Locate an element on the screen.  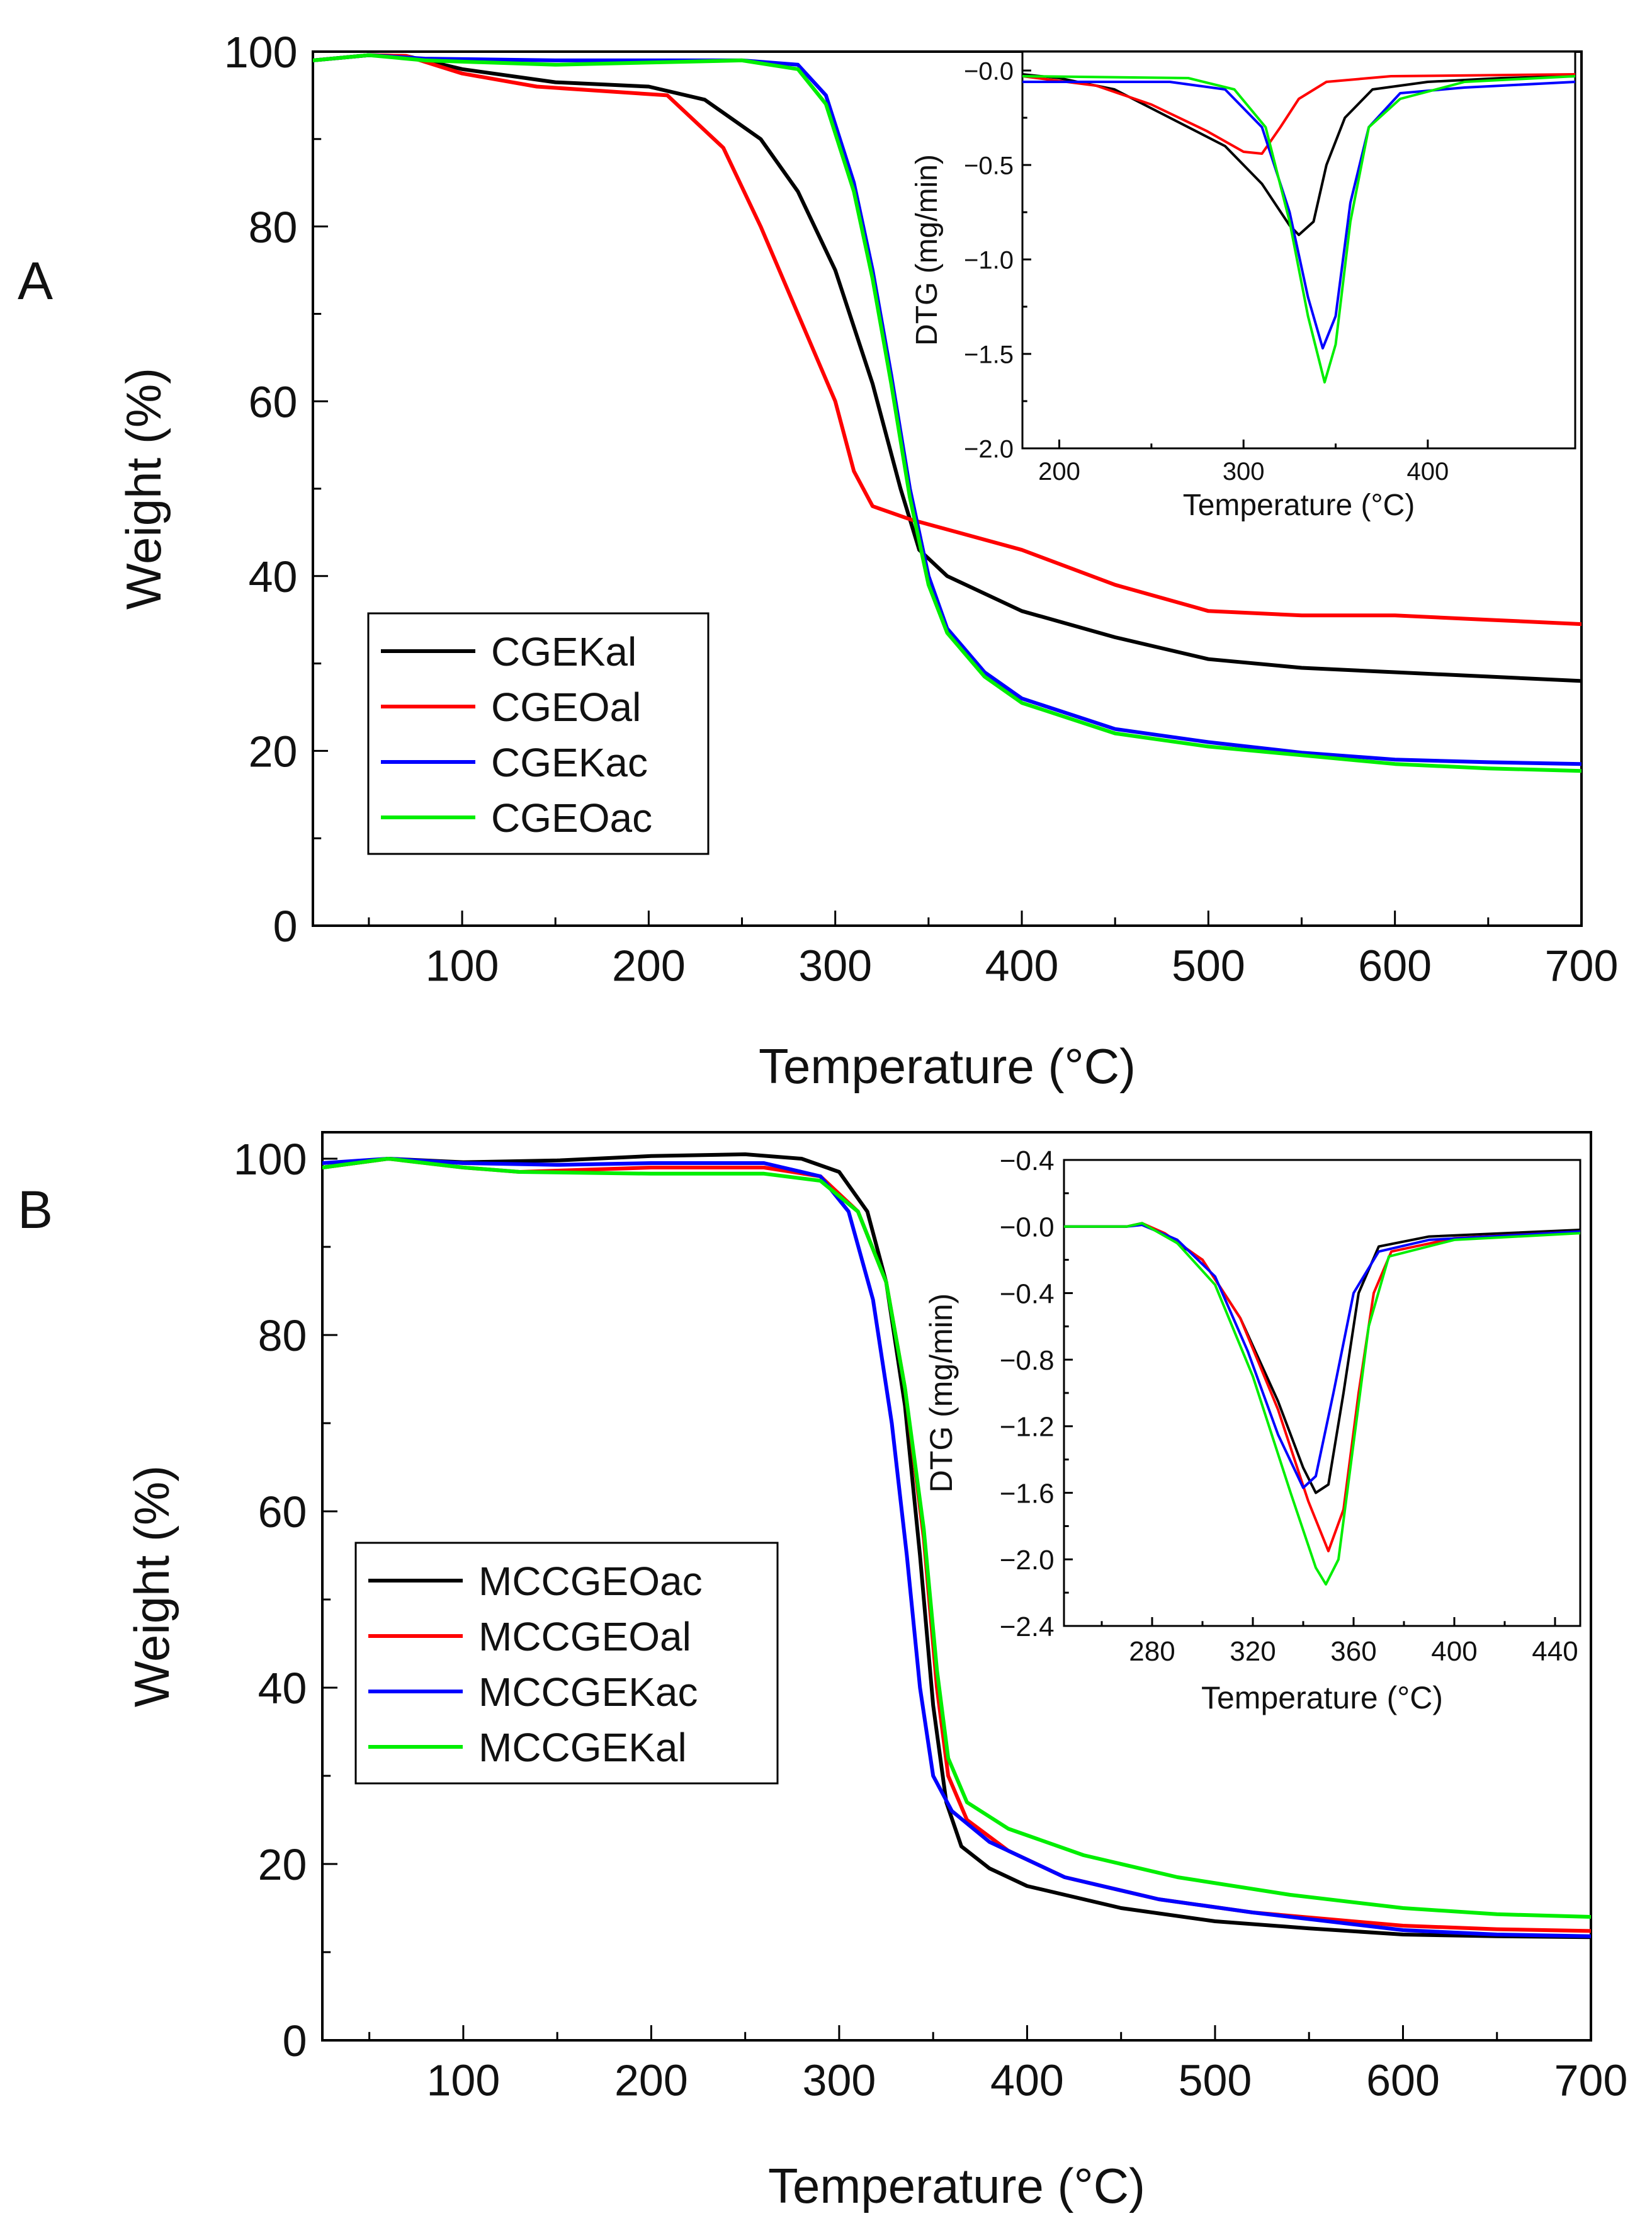
x-tick-label: 280 is located at coordinates (1152, 1651).